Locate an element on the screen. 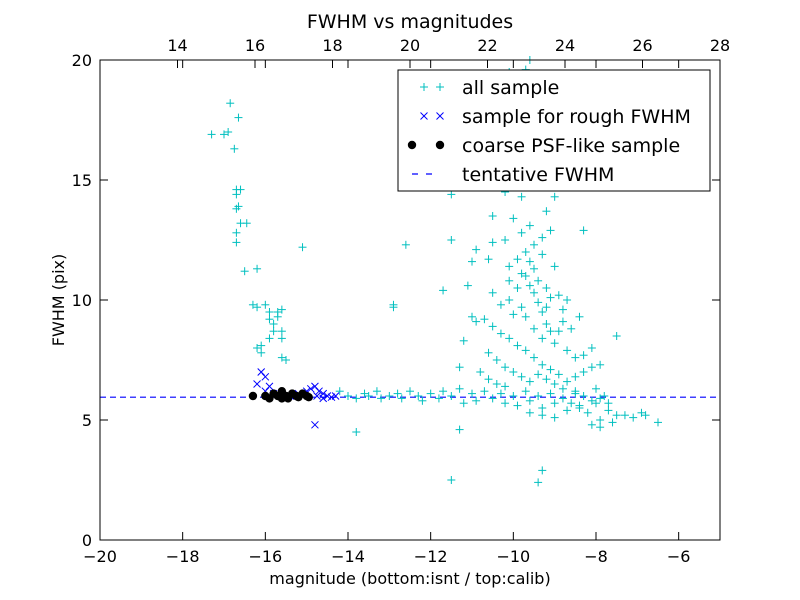  legend-item: all sample is located at coordinates (489, 88).